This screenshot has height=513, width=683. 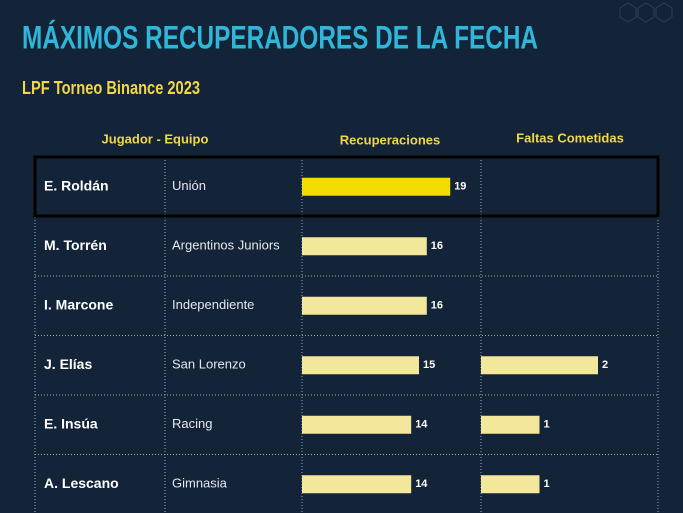 What do you see at coordinates (189, 185) in the screenshot?
I see `team-name: Unión` at bounding box center [189, 185].